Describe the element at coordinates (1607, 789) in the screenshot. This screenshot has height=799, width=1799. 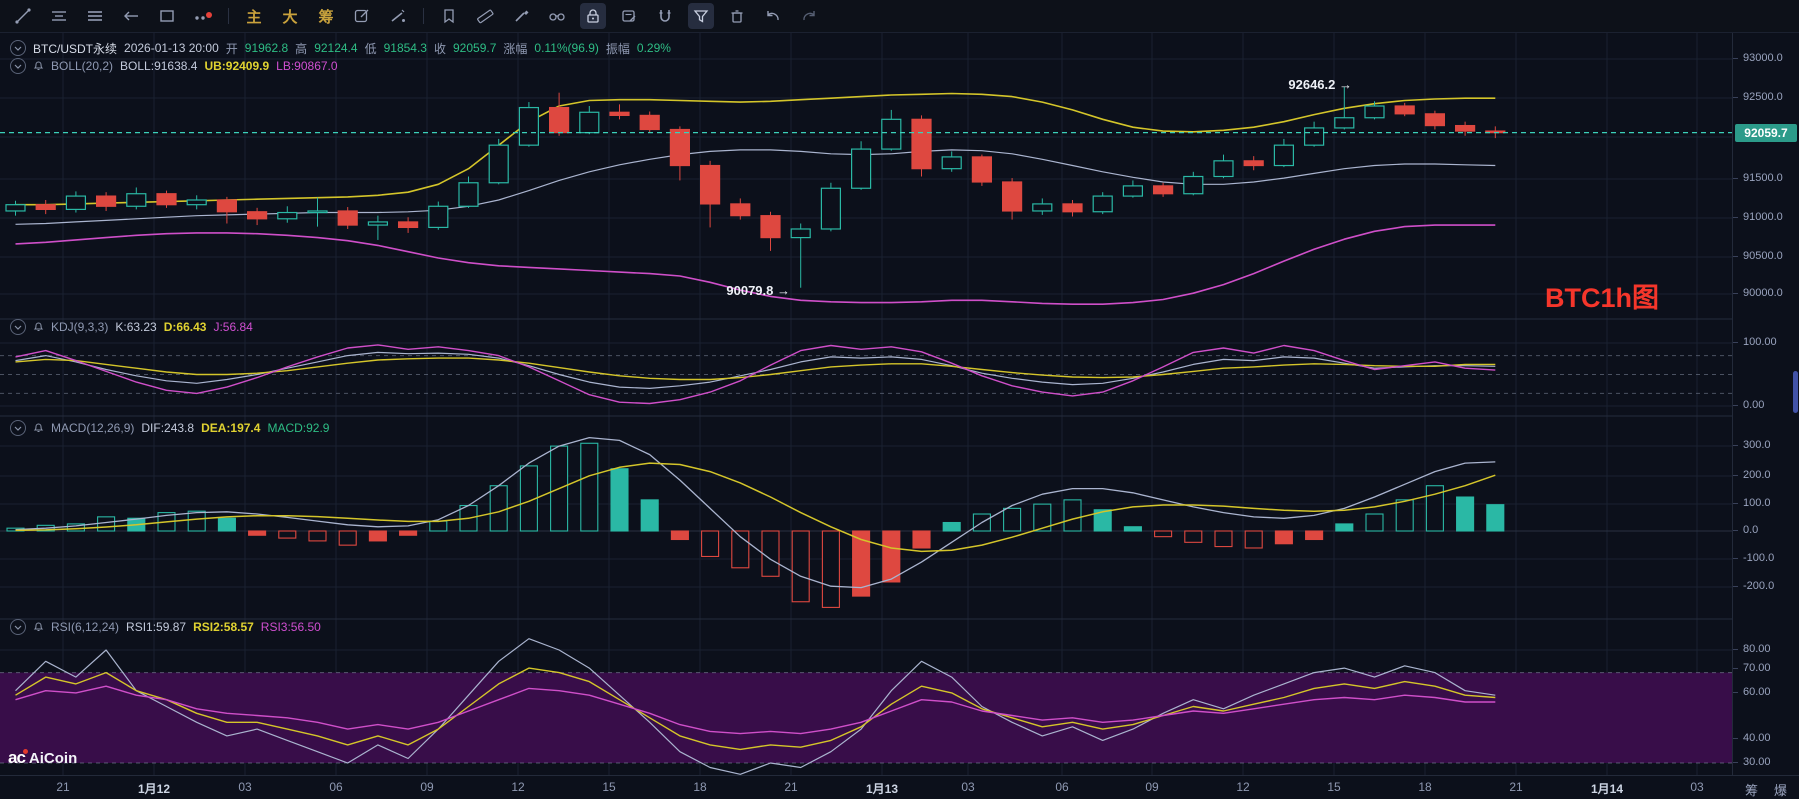
I see `time-axis-label: 1月14` at that location.